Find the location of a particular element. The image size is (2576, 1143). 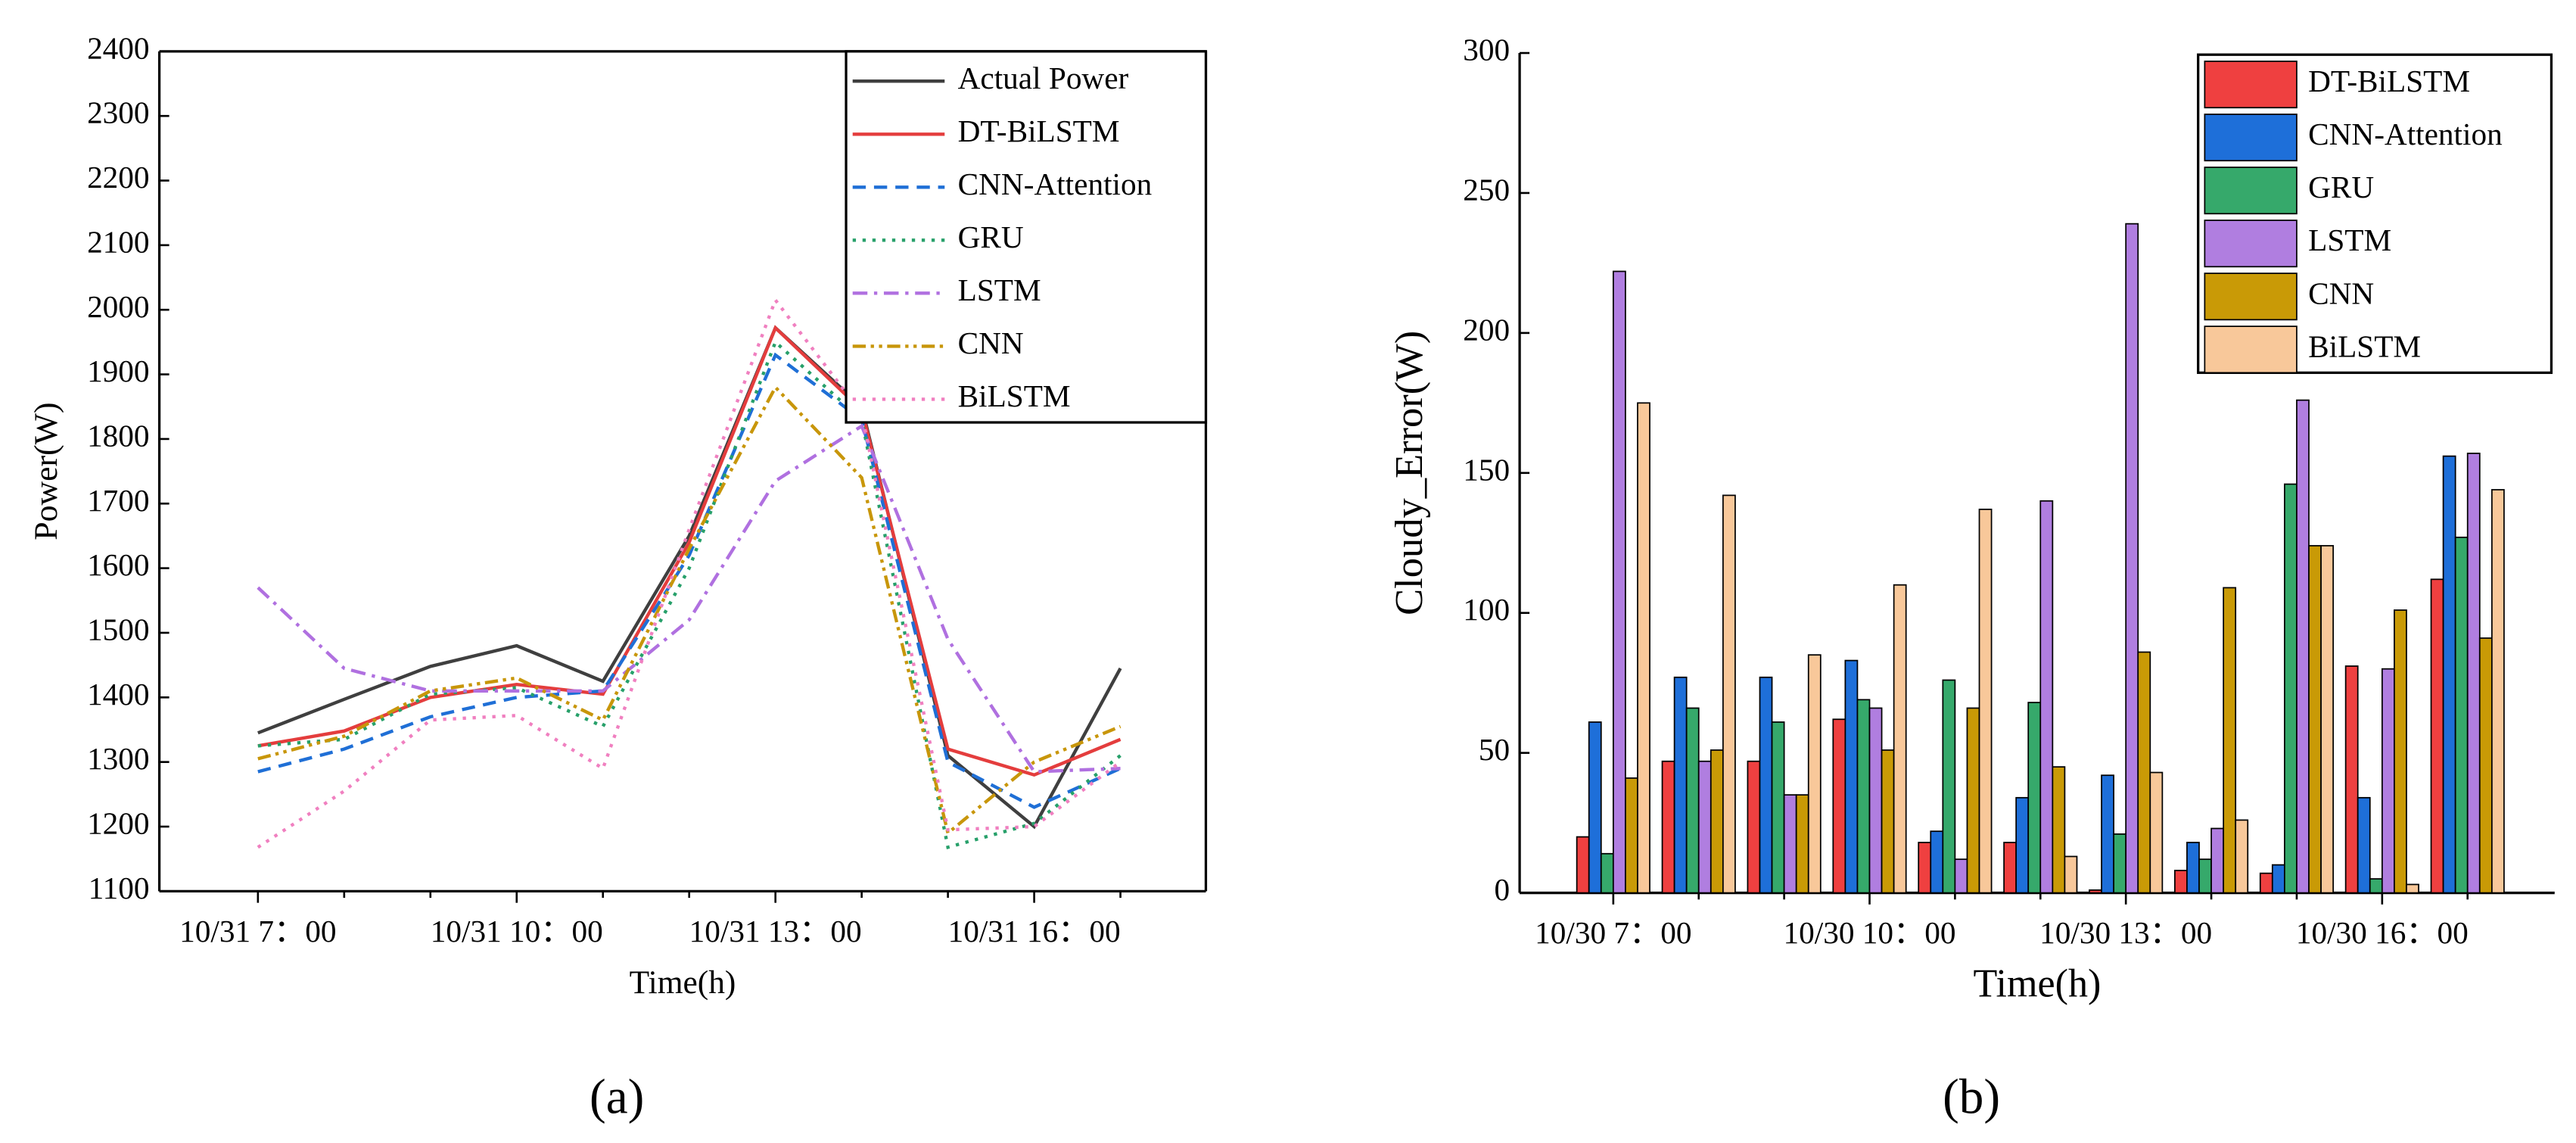

legend-label: CNN is located at coordinates (2341, 293).